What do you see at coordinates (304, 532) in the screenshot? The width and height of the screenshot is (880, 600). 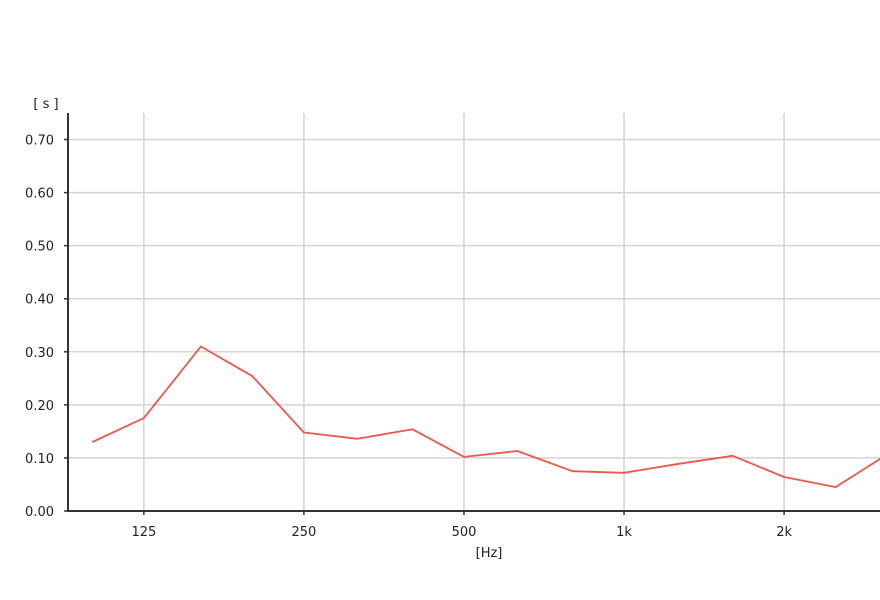 I see `x-tick-label: 250` at bounding box center [304, 532].